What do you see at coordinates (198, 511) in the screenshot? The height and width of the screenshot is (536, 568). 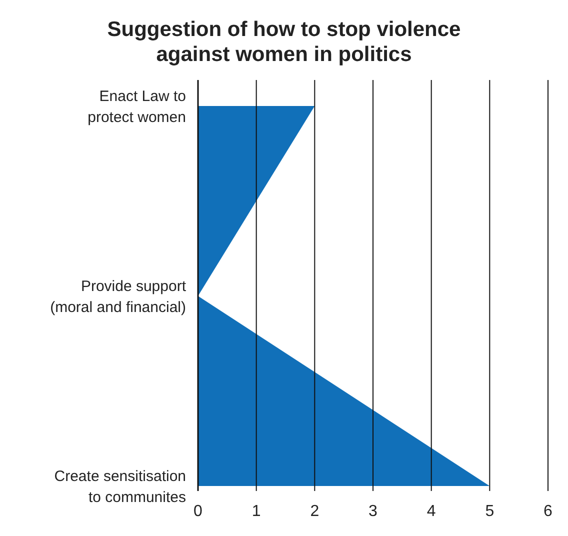 I see `x-tick-label: 0` at bounding box center [198, 511].